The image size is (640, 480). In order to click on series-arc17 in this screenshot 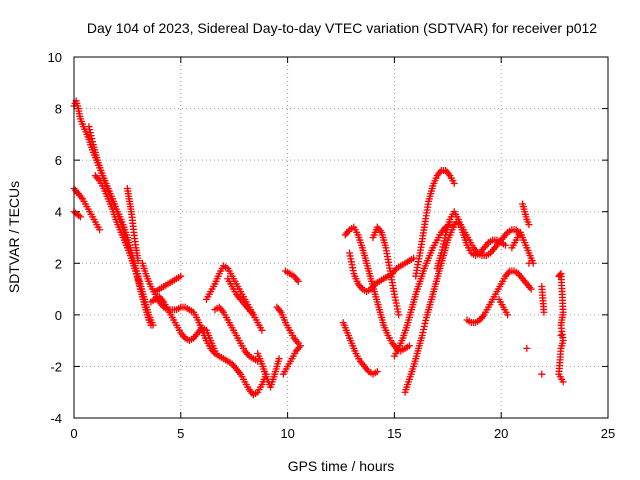, I will do `click(377, 289)`.